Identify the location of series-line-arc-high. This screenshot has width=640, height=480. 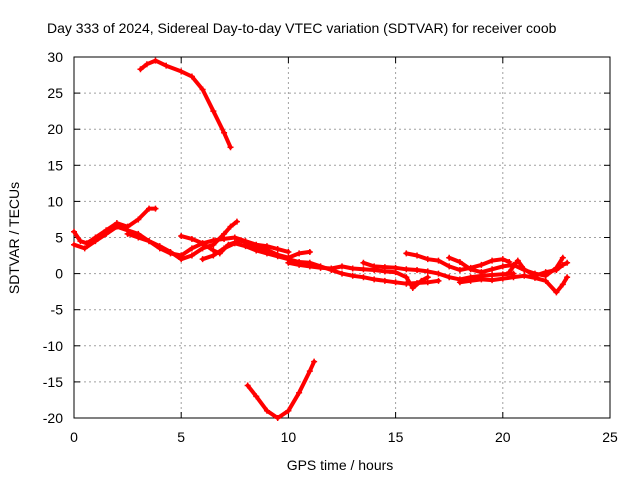
(185, 104).